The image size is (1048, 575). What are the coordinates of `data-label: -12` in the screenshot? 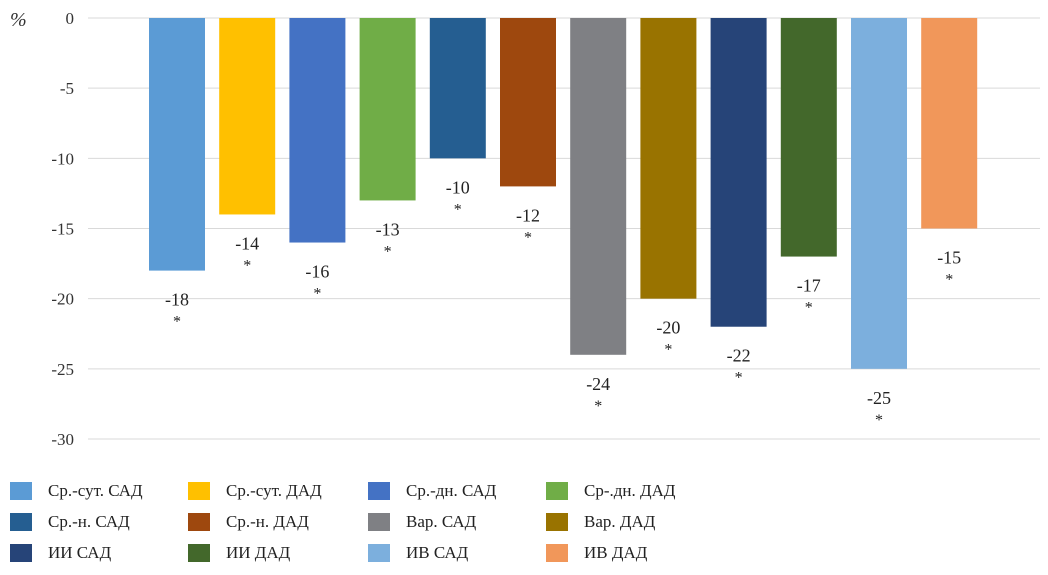 It's located at (528, 215).